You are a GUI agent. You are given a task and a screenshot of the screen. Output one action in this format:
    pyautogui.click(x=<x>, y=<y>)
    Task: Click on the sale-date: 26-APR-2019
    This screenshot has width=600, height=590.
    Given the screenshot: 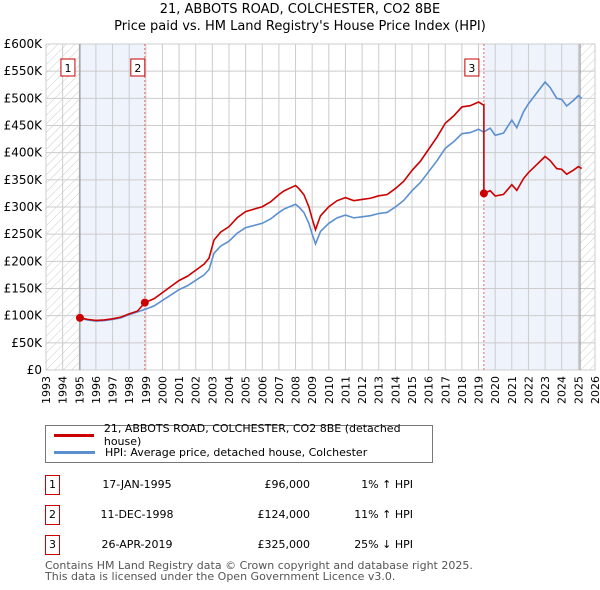 What is the action you would take?
    pyautogui.click(x=137, y=544)
    